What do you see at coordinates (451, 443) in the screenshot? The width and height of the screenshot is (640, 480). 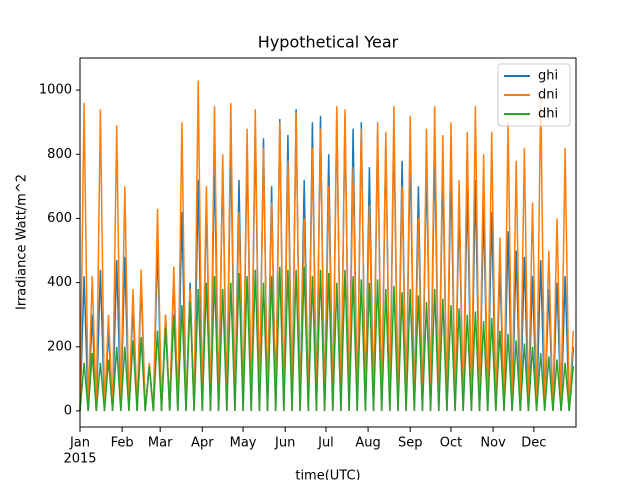 I see `x-tick-label: Oct` at bounding box center [451, 443].